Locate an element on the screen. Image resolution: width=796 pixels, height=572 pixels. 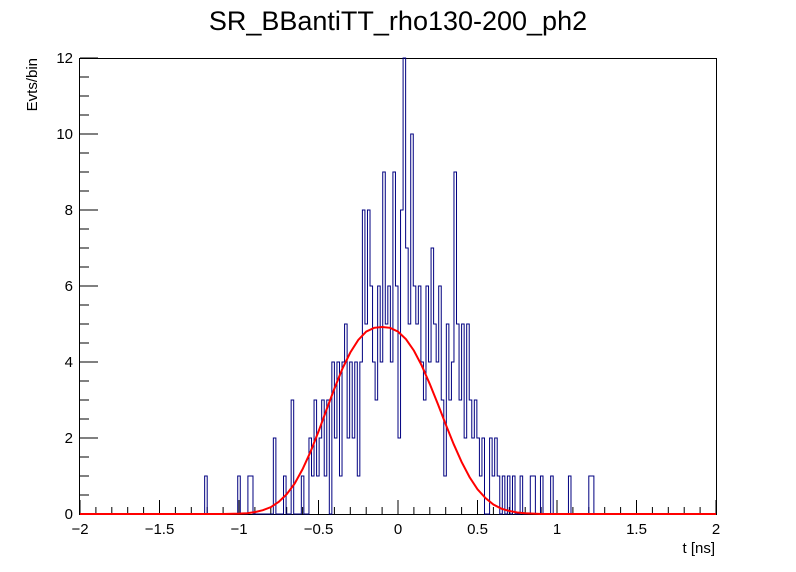
x-tick-label: −0.5 is located at coordinates (319, 529).